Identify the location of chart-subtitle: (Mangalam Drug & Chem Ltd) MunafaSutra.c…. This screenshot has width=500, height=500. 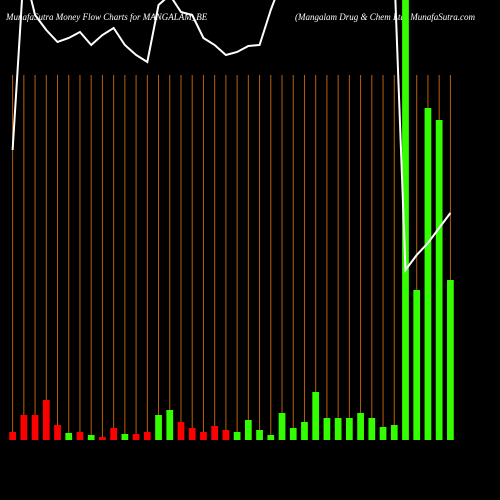
(385, 17).